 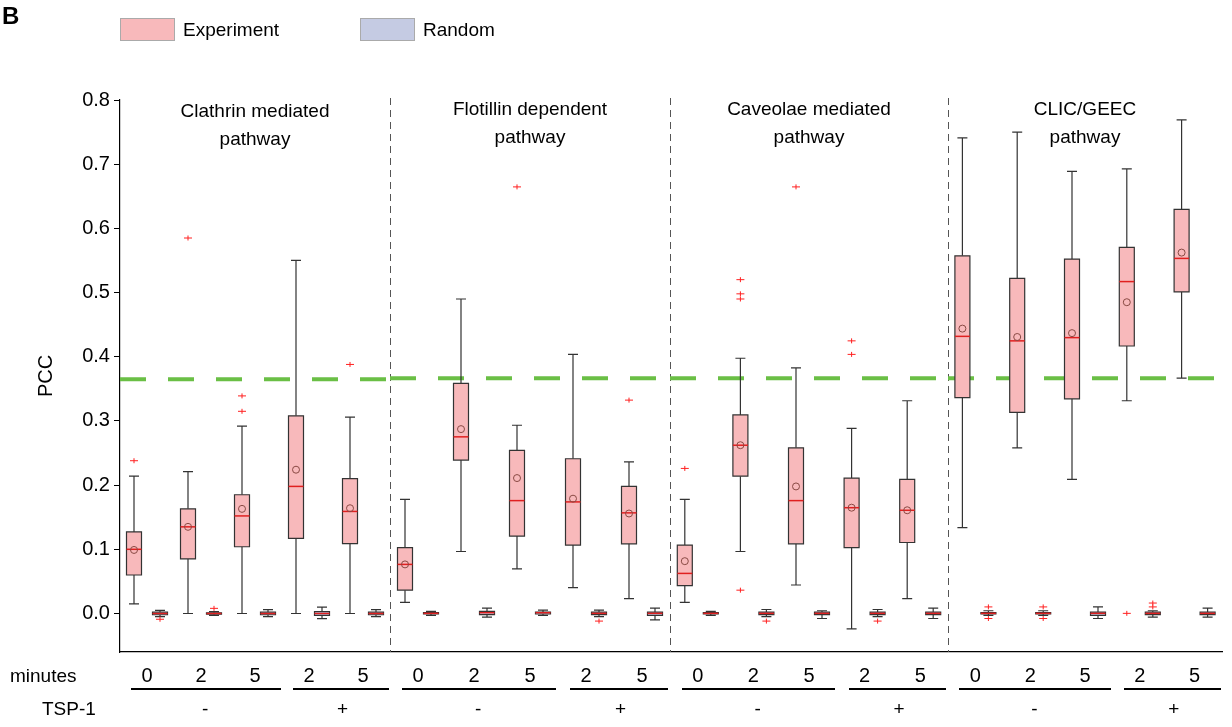 What do you see at coordinates (69, 709) in the screenshot?
I see `text: TSP-1` at bounding box center [69, 709].